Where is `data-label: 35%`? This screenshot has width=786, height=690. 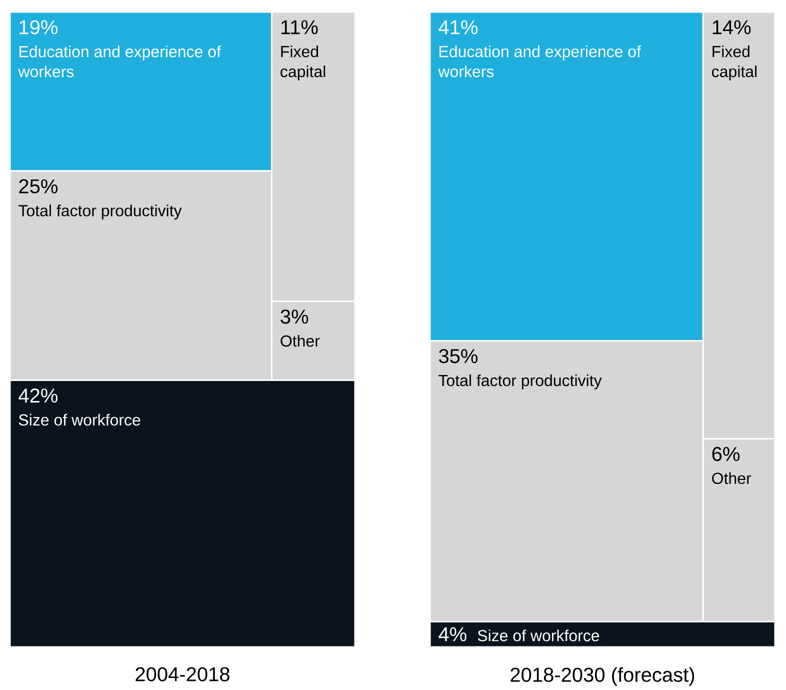
data-label: 35% is located at coordinates (458, 356).